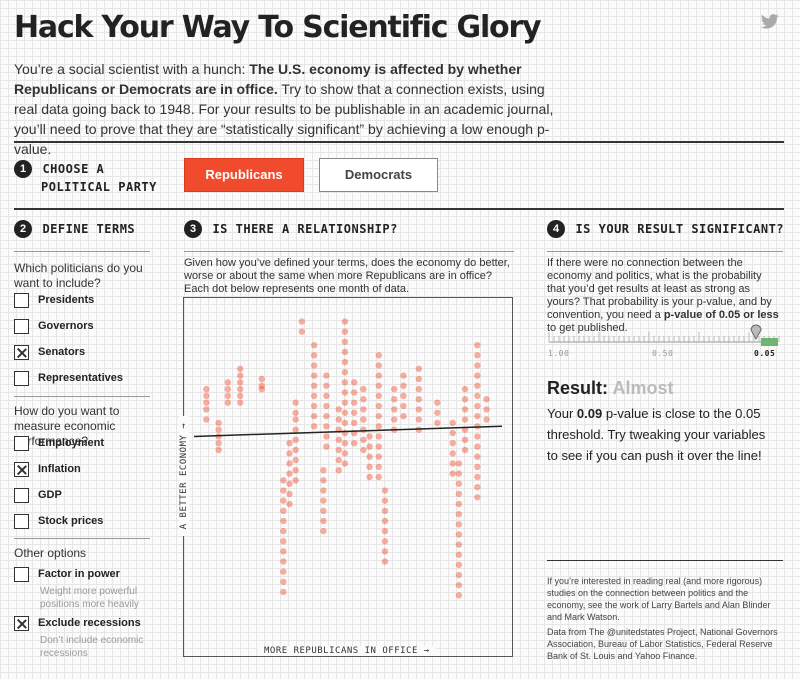  What do you see at coordinates (49, 352) in the screenshot?
I see `checkbox-senators: Senators` at bounding box center [49, 352].